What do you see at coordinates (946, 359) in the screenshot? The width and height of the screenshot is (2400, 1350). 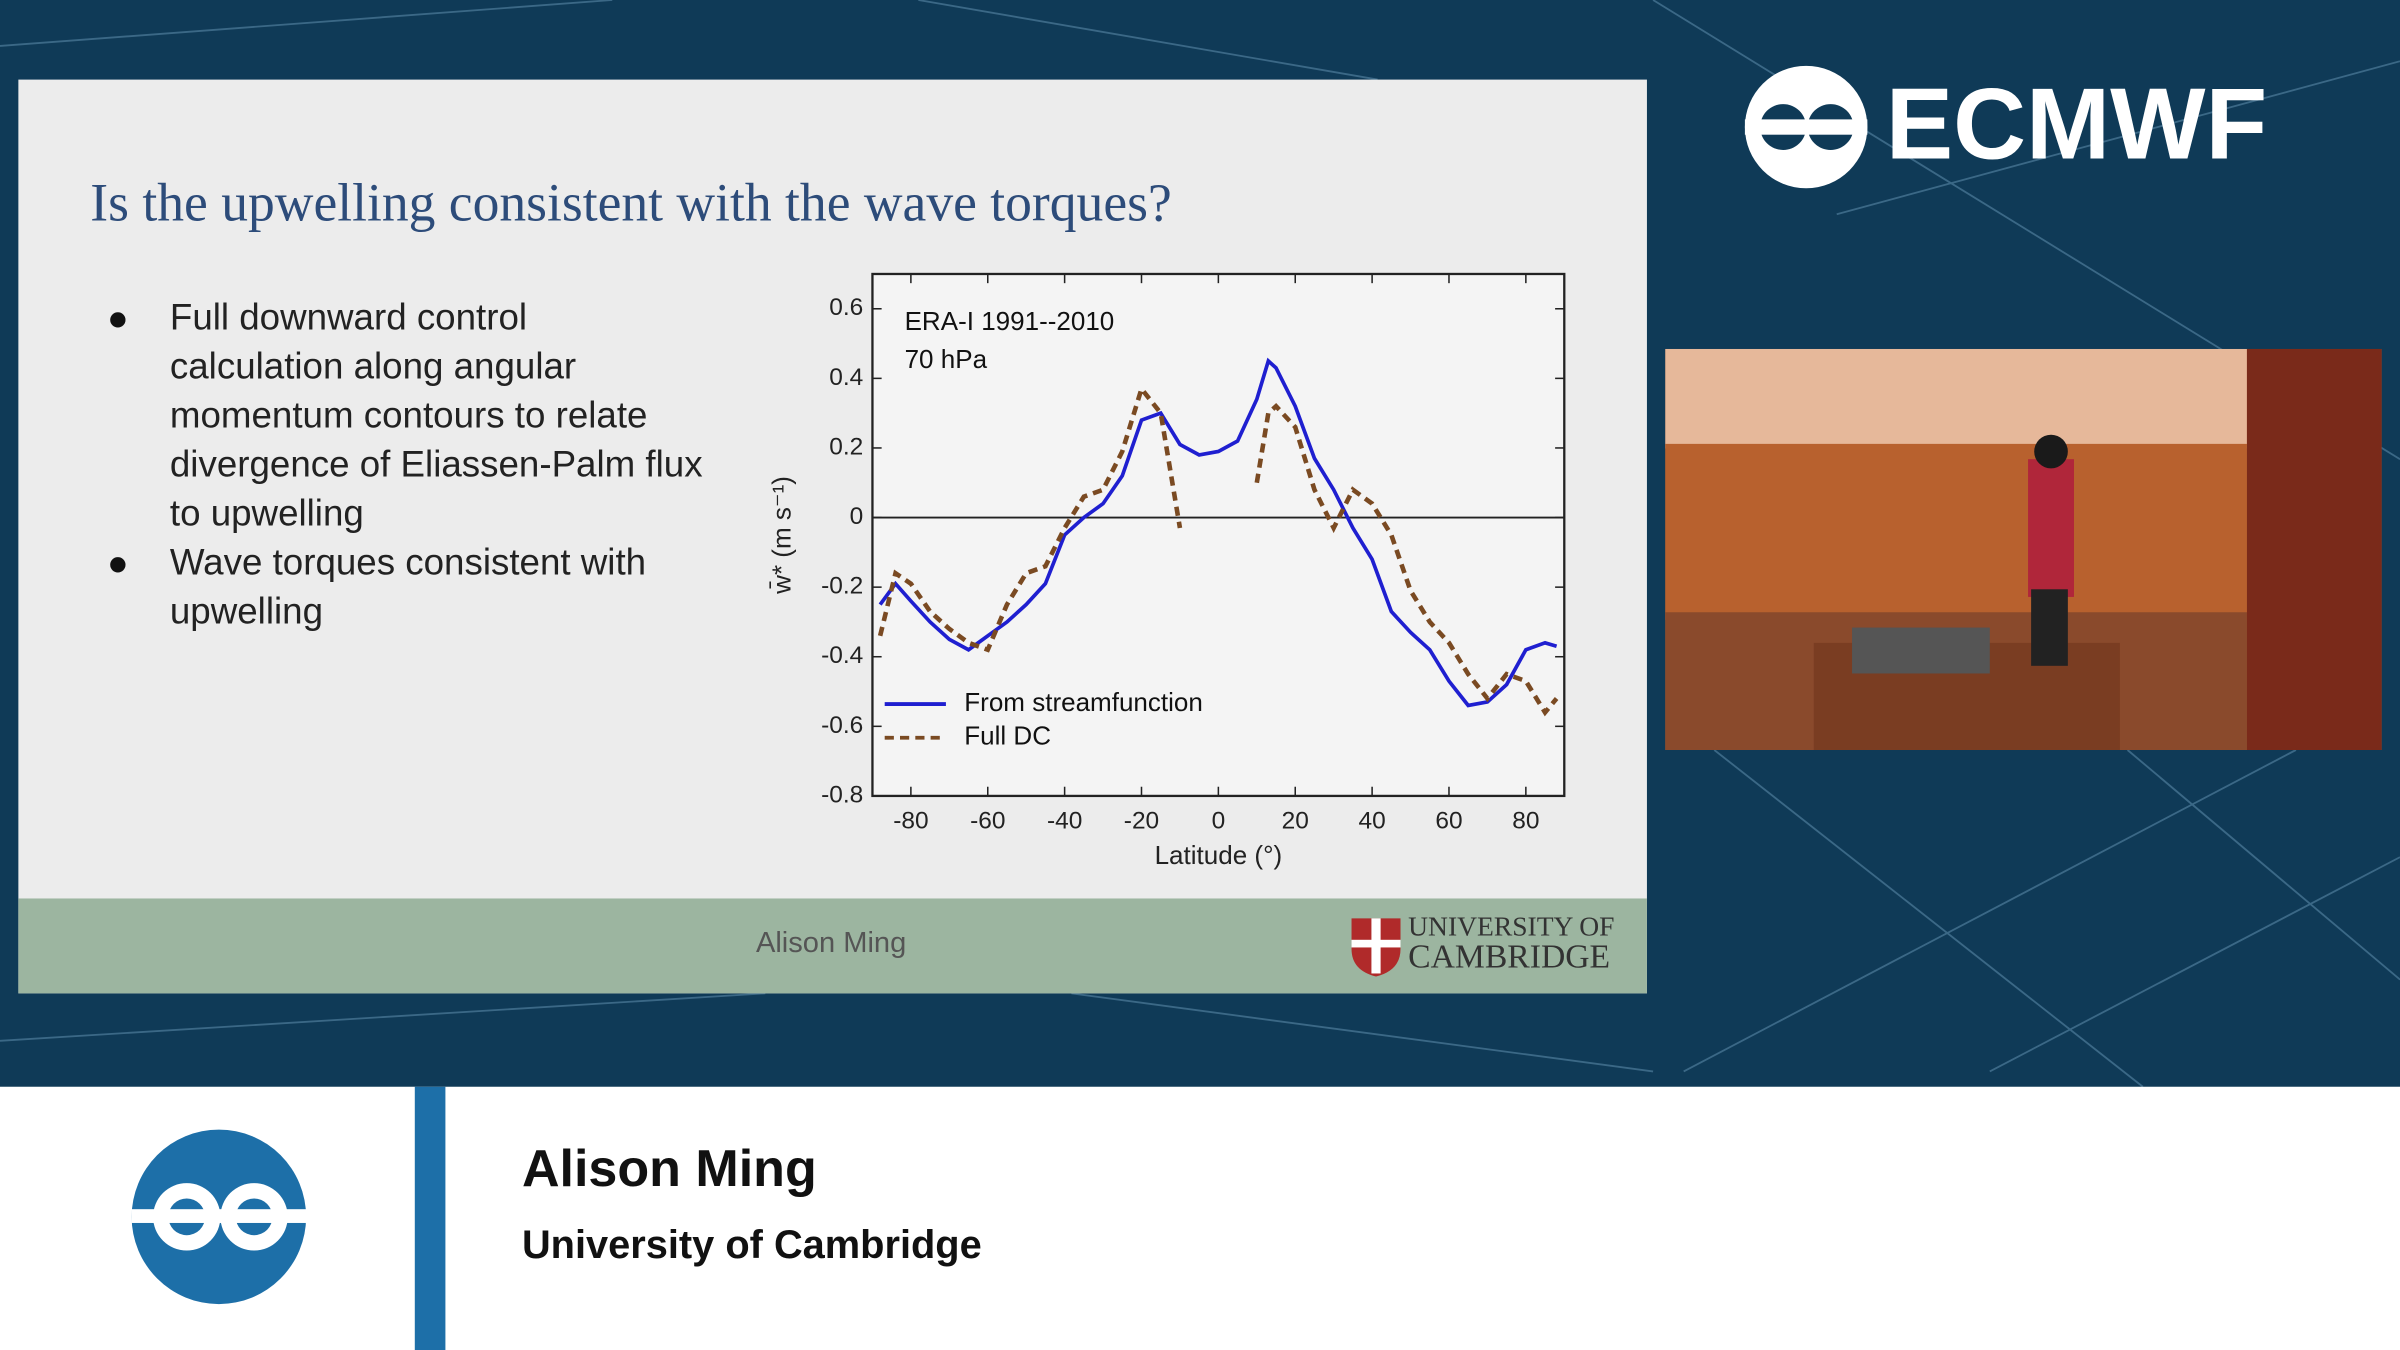 I see `annotation: 70 hPa` at bounding box center [946, 359].